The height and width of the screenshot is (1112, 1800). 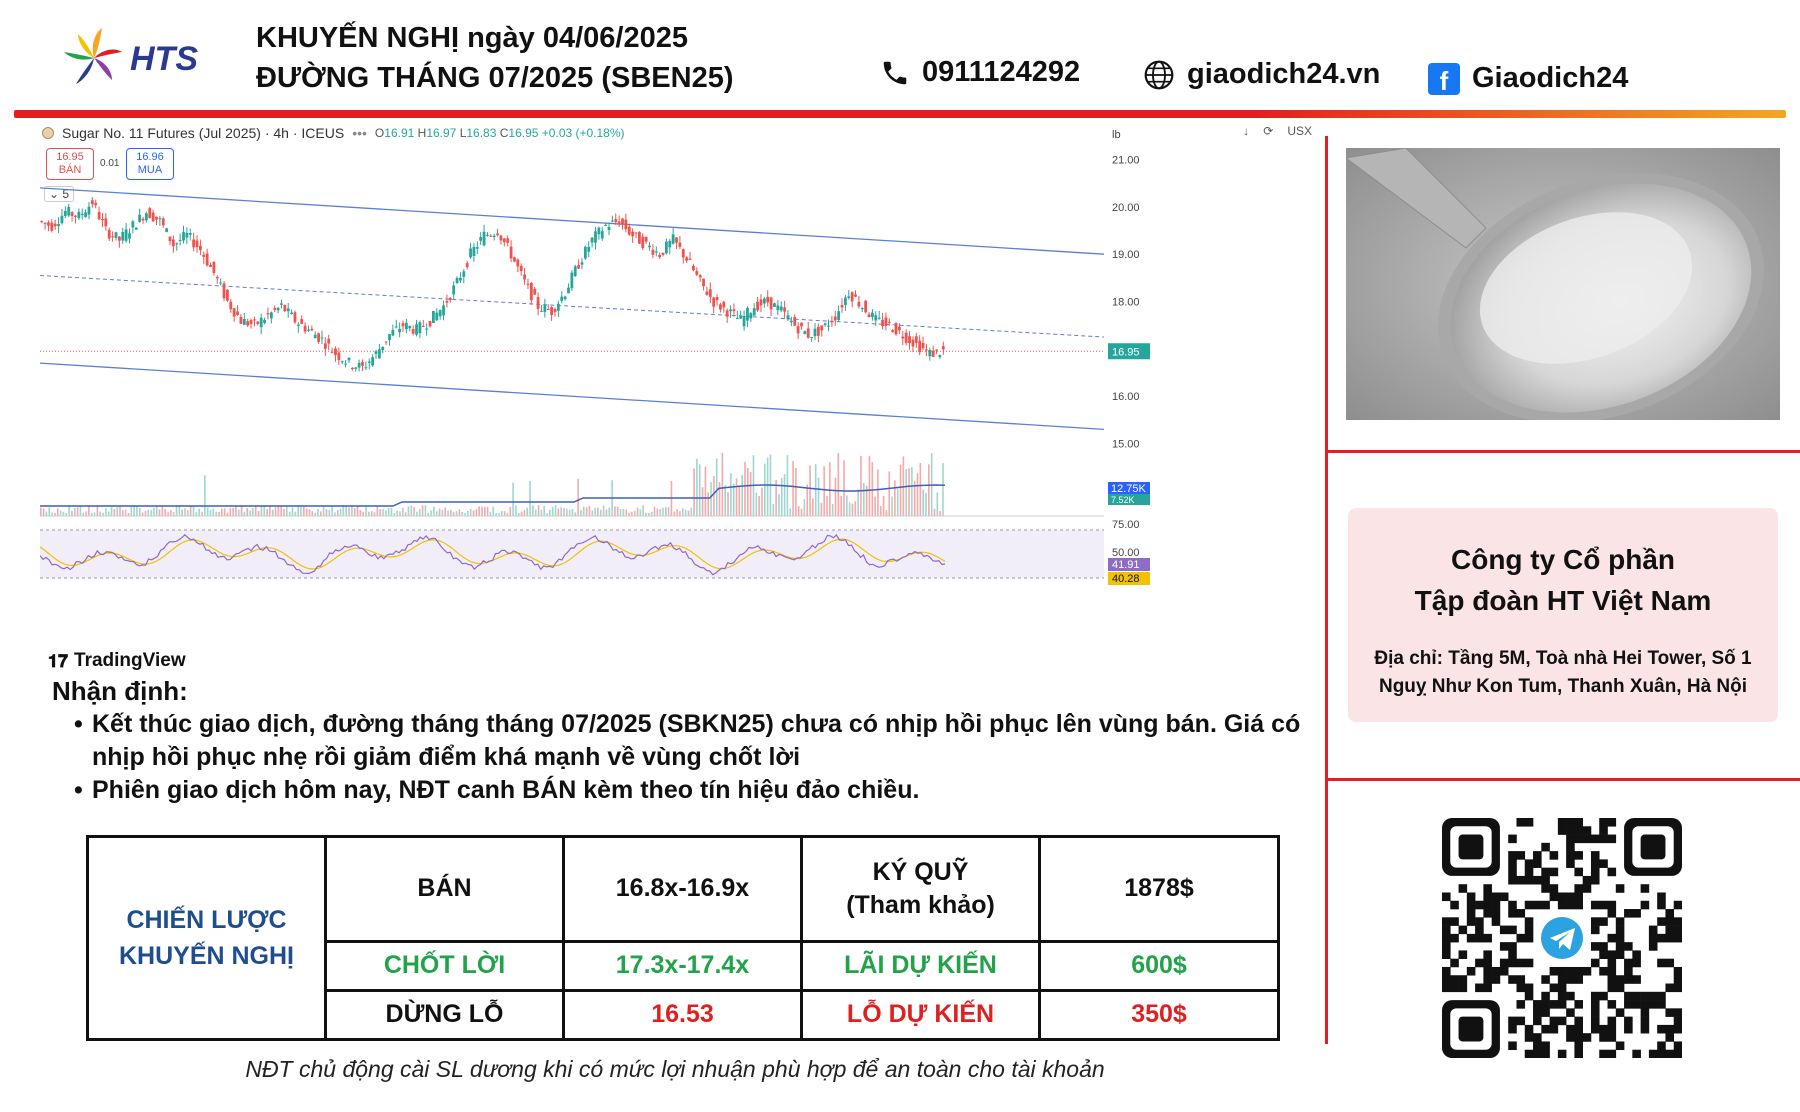 What do you see at coordinates (206, 938) in the screenshot?
I see `strategy-label: CHIẾN LƯỢC KHUYẾN NGHỊ` at bounding box center [206, 938].